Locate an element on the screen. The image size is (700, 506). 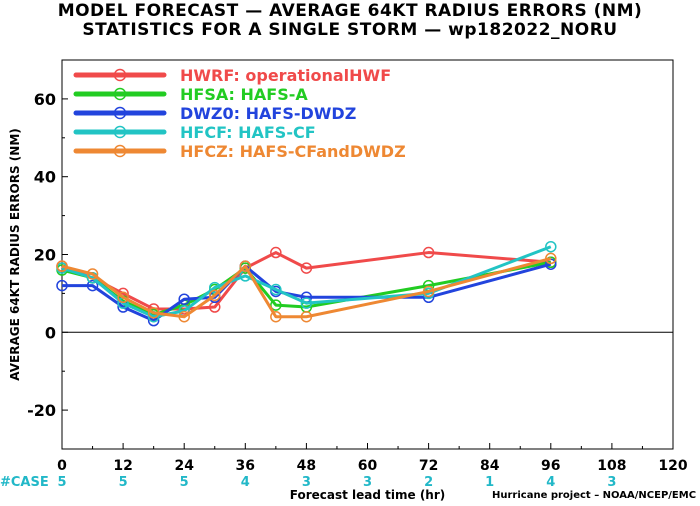
x-tick-label: 84 is located at coordinates (490, 466).